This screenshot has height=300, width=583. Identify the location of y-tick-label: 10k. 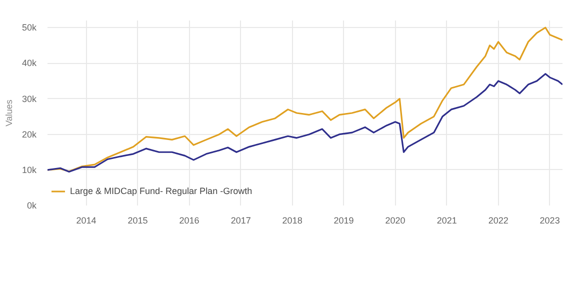
(29, 169).